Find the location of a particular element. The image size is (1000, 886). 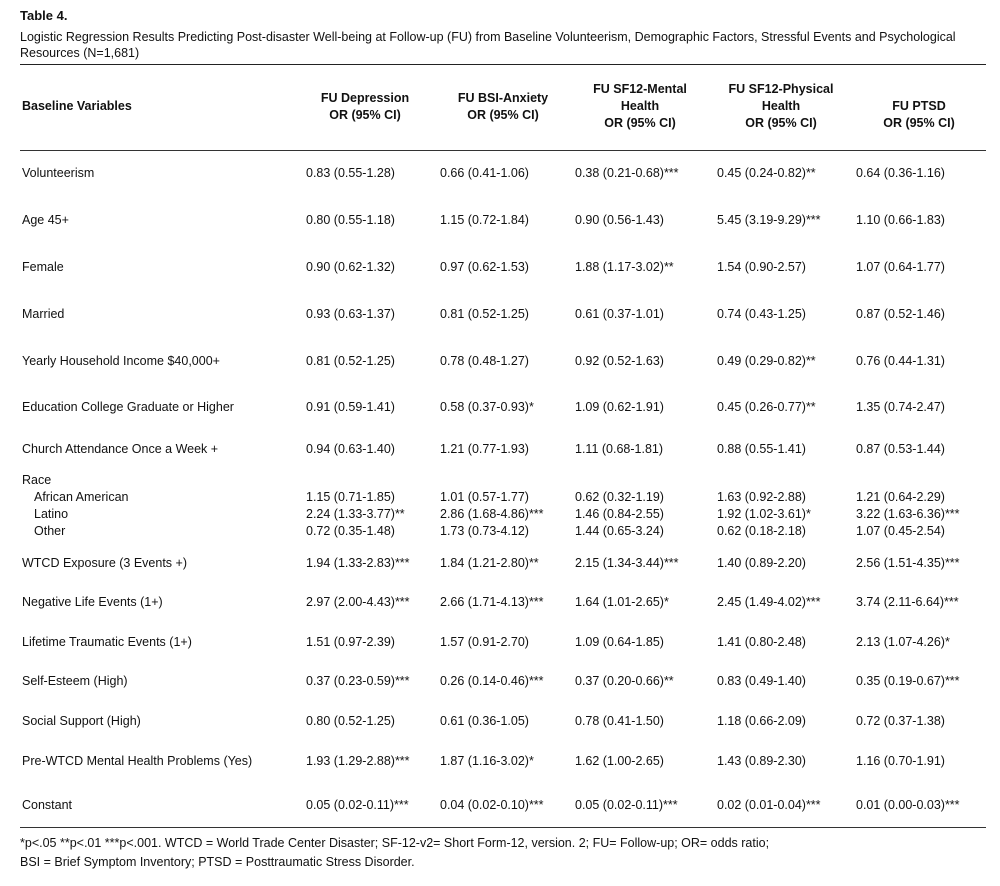

table-cell: 0.88 (0.55-1.41) is located at coordinates (761, 449).